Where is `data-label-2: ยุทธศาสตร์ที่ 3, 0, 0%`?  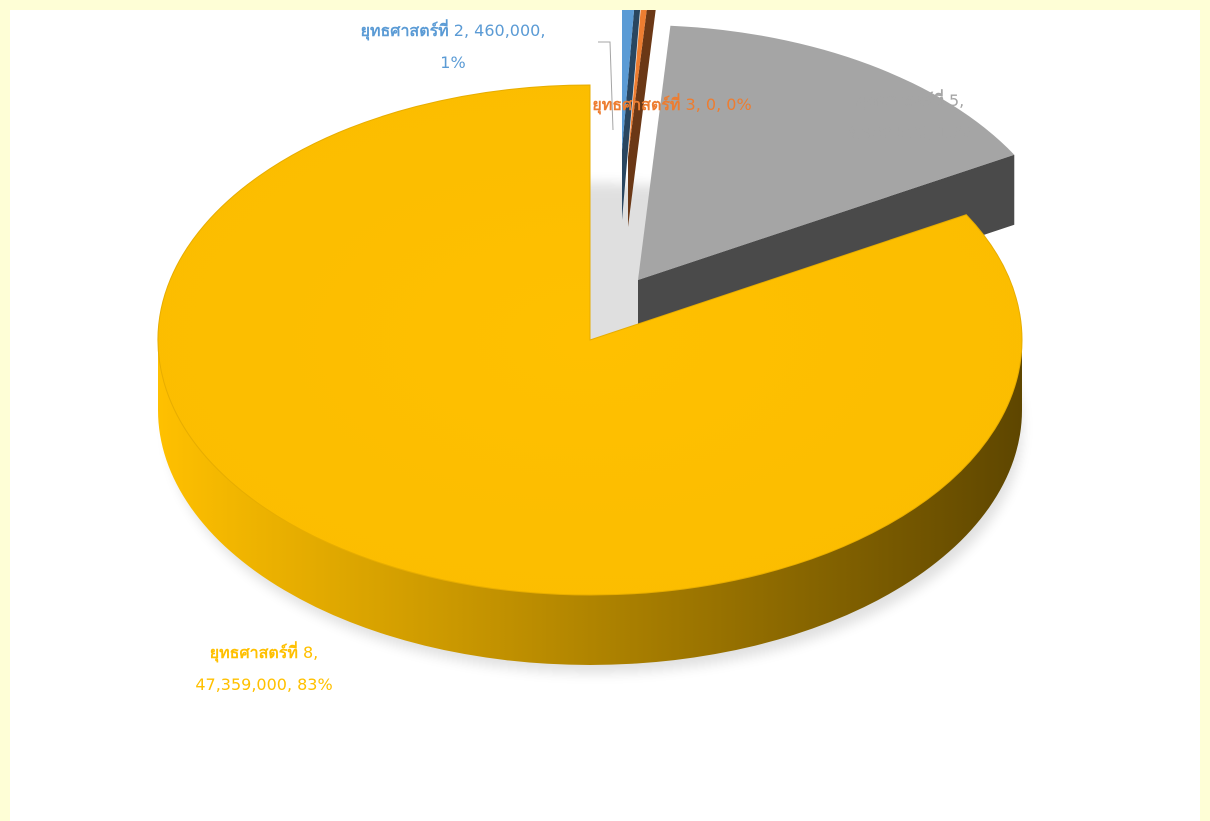
data-label-2: ยุทธศาสตร์ที่ 3, 0, 0% is located at coordinates (671, 104).